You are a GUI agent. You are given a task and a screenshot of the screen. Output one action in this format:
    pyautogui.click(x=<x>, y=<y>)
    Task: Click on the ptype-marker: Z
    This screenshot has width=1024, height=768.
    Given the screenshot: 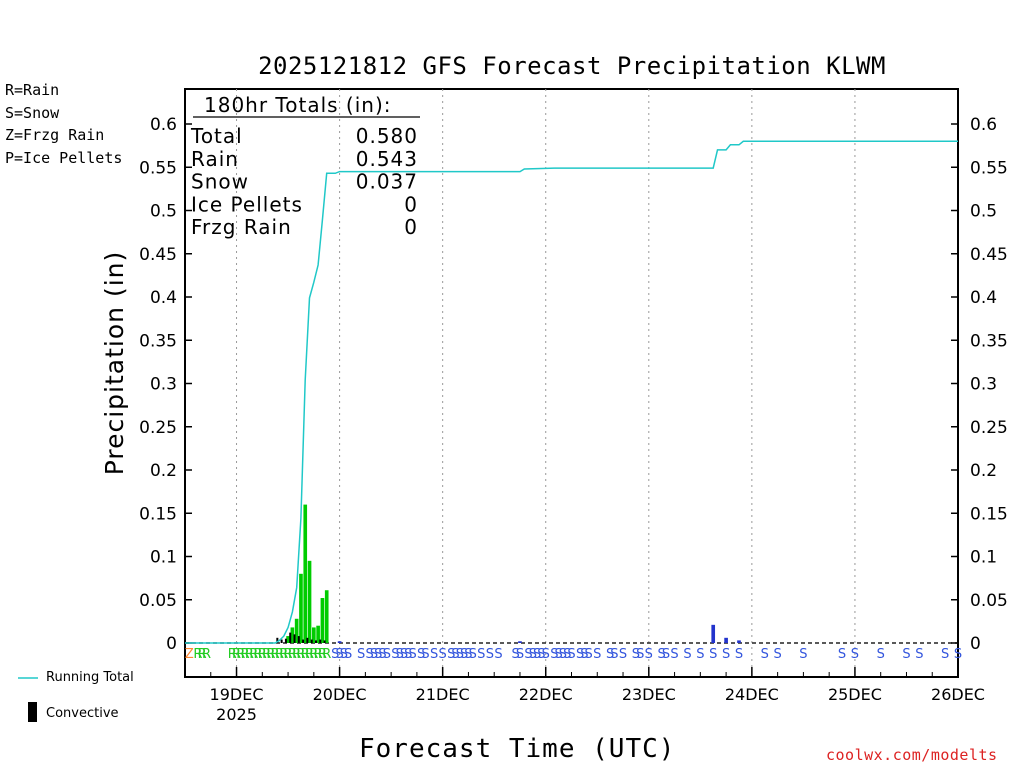 What is the action you would take?
    pyautogui.click(x=189, y=654)
    